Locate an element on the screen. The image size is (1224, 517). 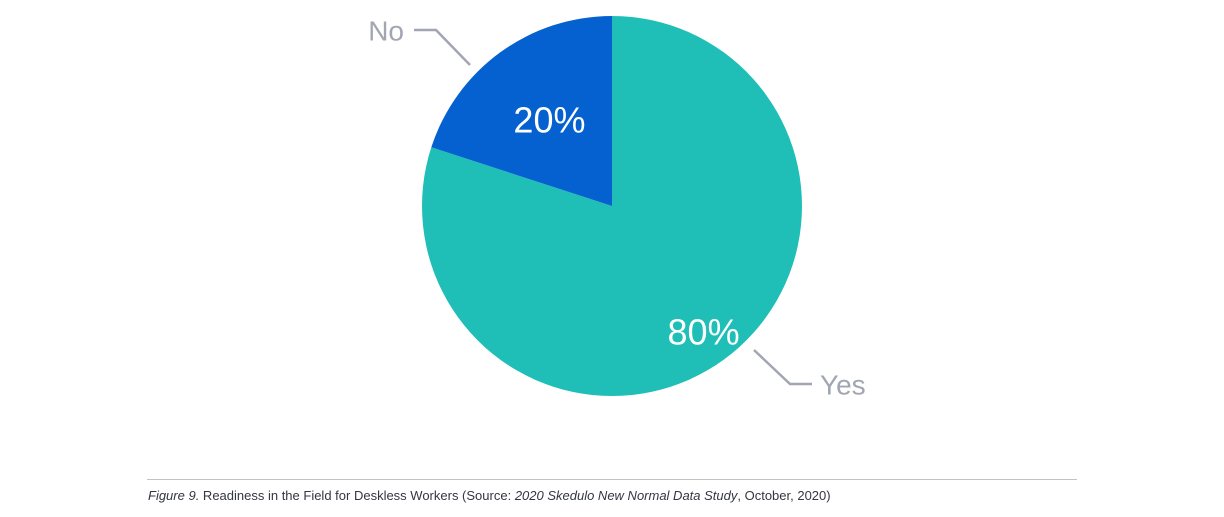
caption-source-title: 2020 Skedulo New Normal Data Study is located at coordinates (626, 495).